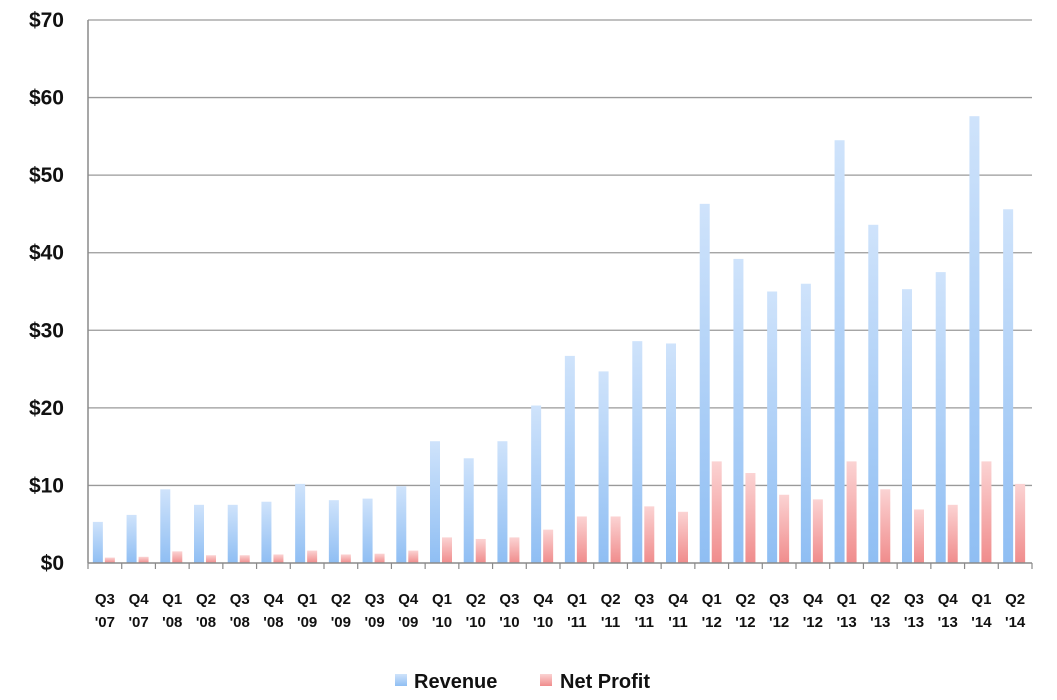  I want to click on legend: Revenue Net Profit, so click(522, 682).